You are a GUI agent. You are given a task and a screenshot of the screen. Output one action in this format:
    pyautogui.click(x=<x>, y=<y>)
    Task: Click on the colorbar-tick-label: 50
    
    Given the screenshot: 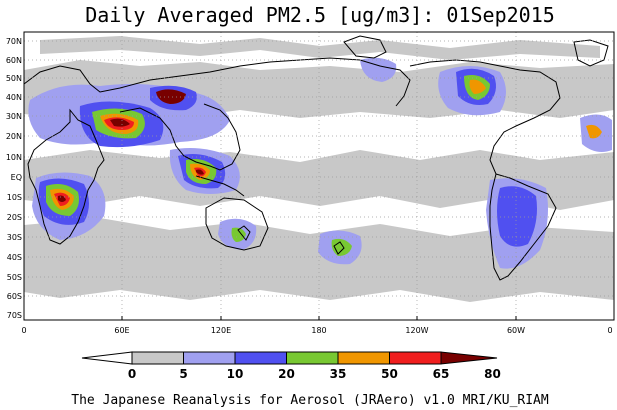 What is the action you would take?
    pyautogui.click(x=389, y=374)
    